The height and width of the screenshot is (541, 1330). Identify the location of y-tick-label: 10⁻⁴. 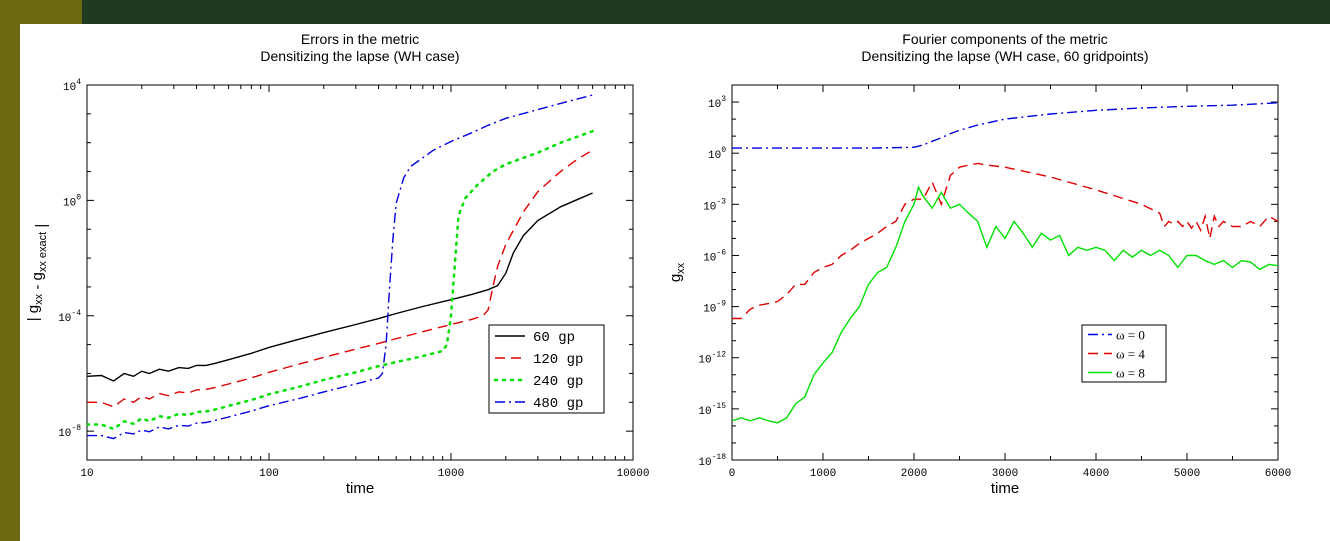
(69, 317).